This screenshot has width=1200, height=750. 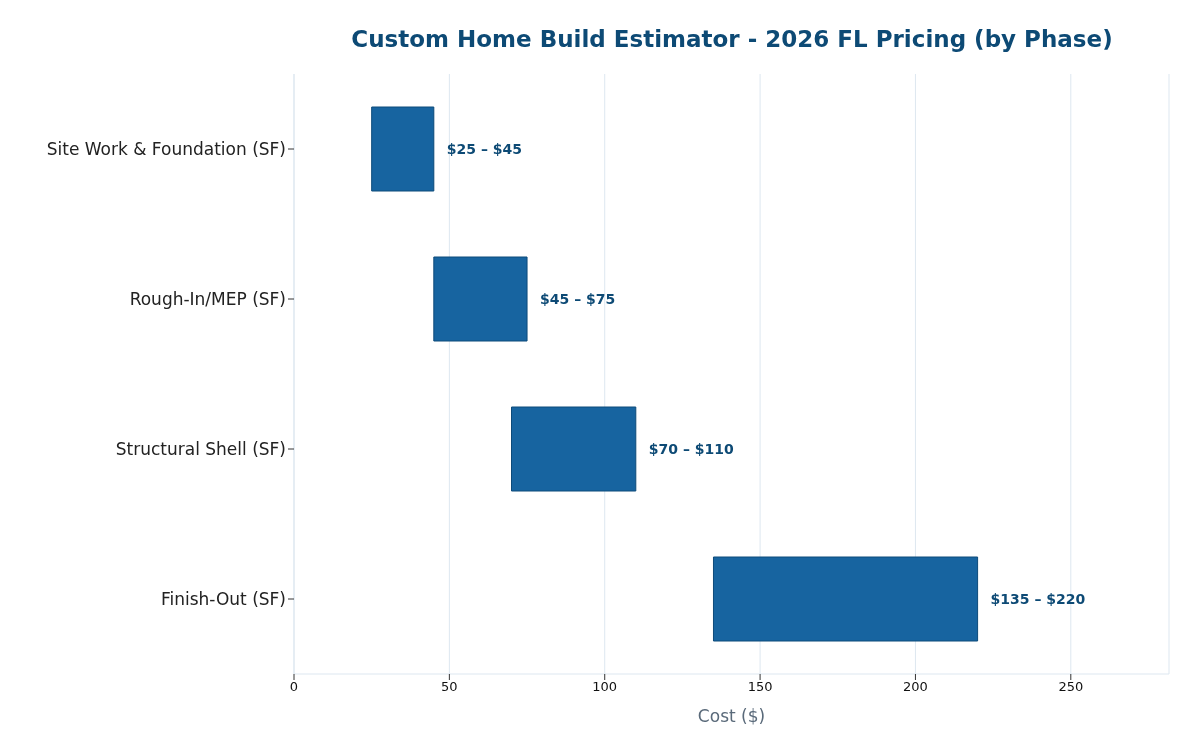 I want to click on x-tick-label: 250, so click(x=1071, y=687).